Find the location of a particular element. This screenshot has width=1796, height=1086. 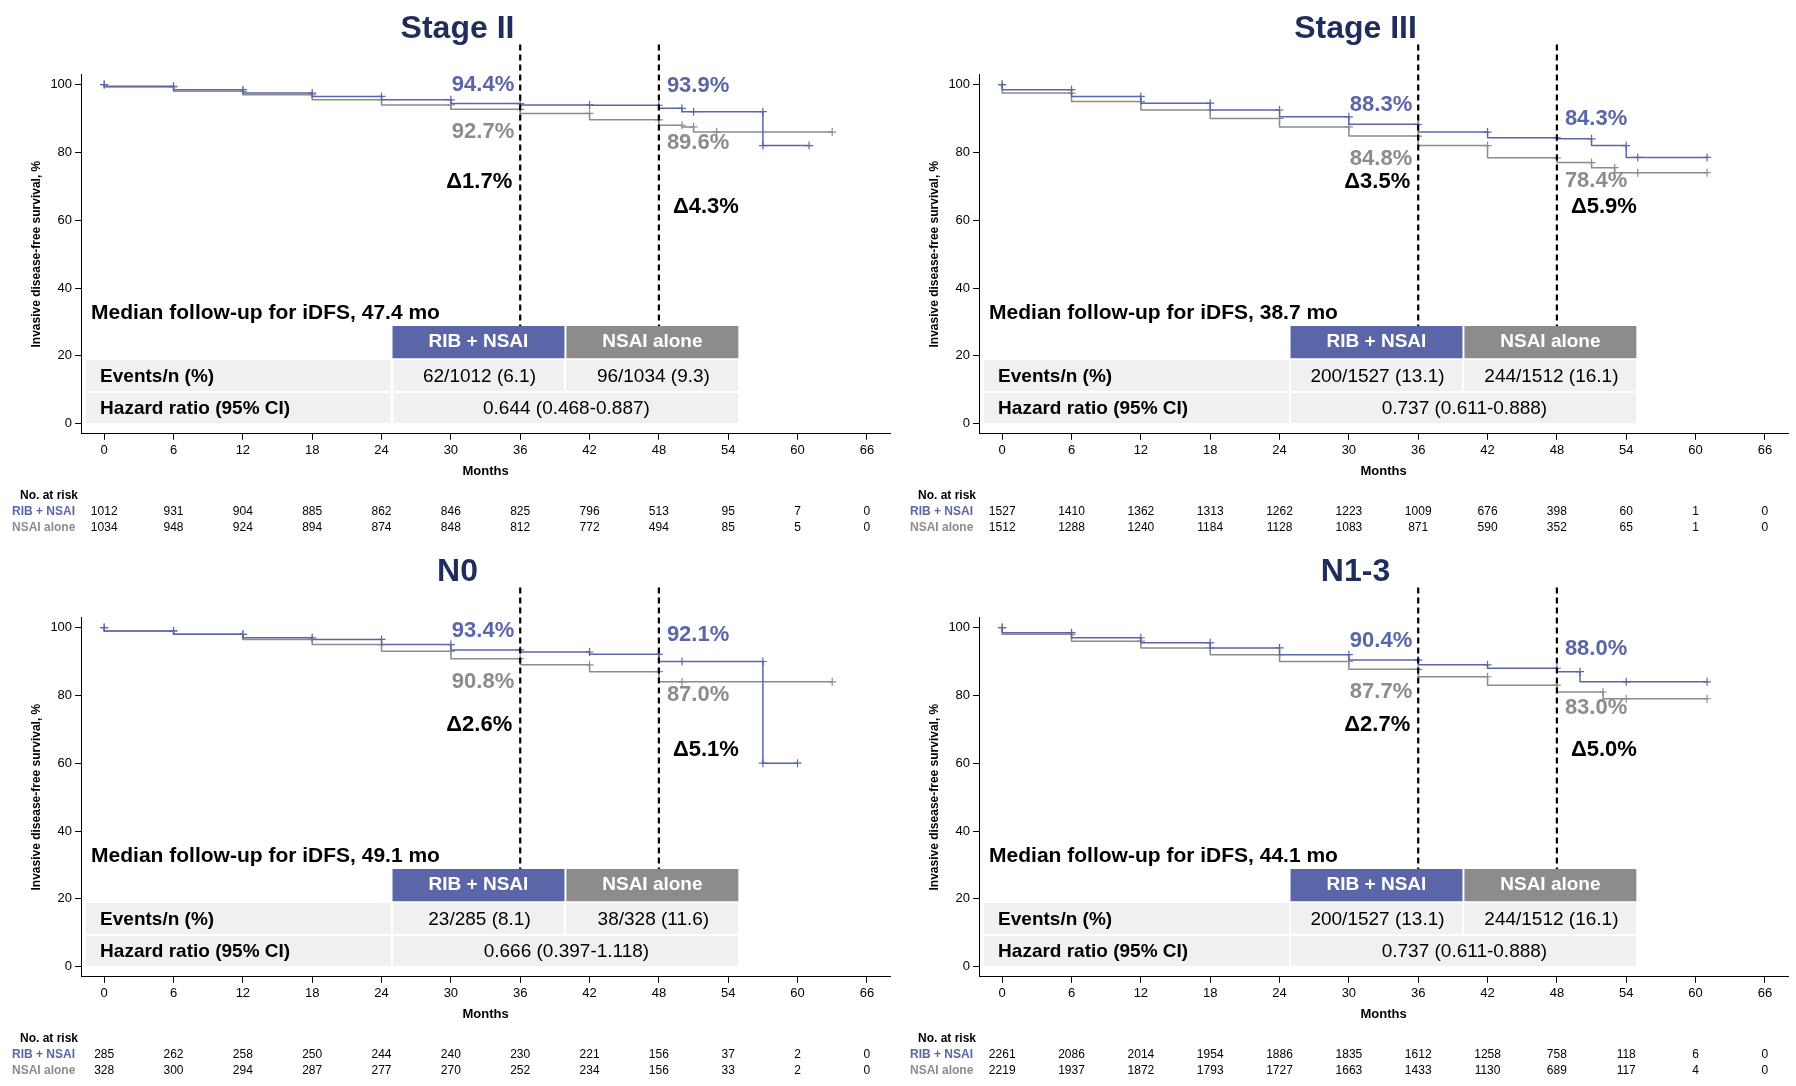

x-tick-label: 60 is located at coordinates (1695, 993).